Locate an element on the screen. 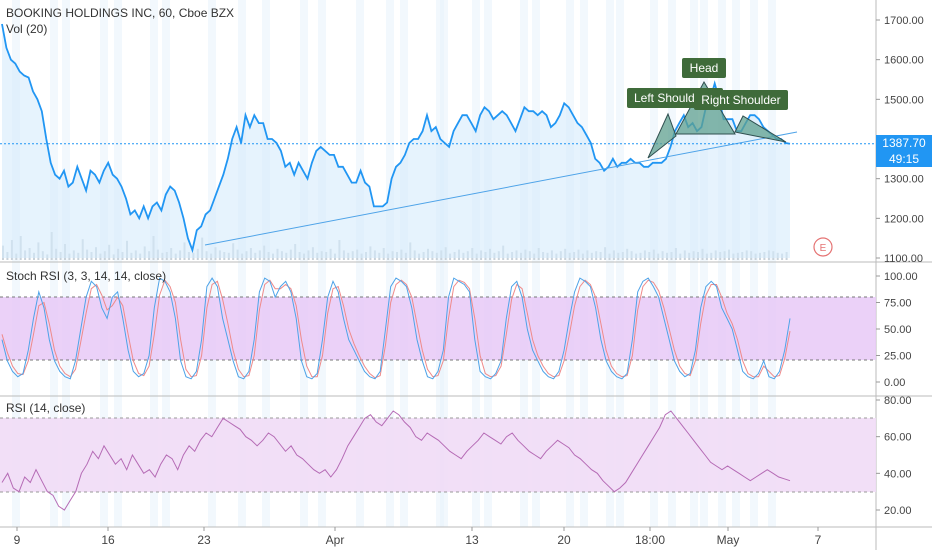 The width and height of the screenshot is (932, 550). time-axis: 9 16 23 Apr 13 20 18:00 May 7 is located at coordinates (418, 537).